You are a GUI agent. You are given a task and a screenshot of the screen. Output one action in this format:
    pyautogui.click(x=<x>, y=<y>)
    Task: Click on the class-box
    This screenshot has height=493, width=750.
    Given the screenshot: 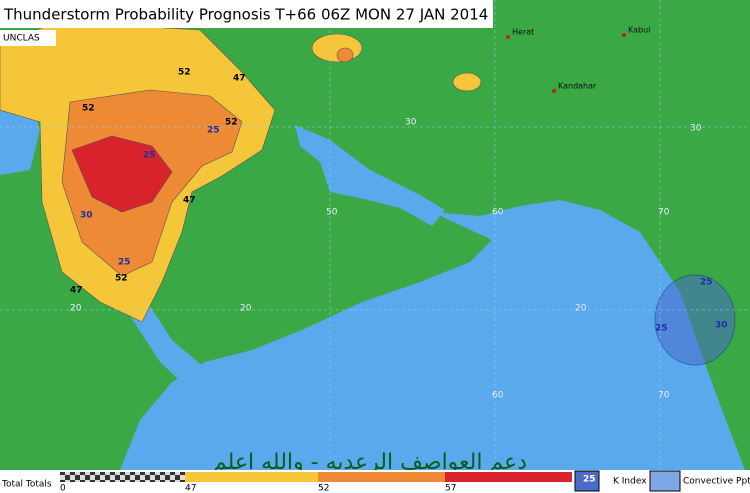 What is the action you would take?
    pyautogui.click(x=28, y=38)
    